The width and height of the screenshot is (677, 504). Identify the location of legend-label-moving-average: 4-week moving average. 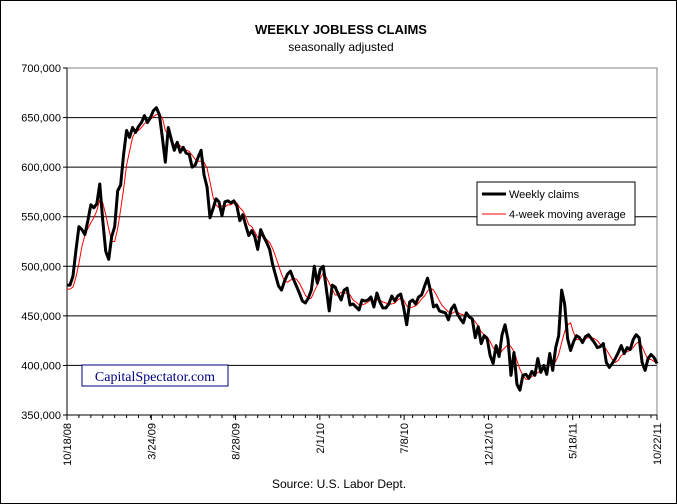
(567, 215).